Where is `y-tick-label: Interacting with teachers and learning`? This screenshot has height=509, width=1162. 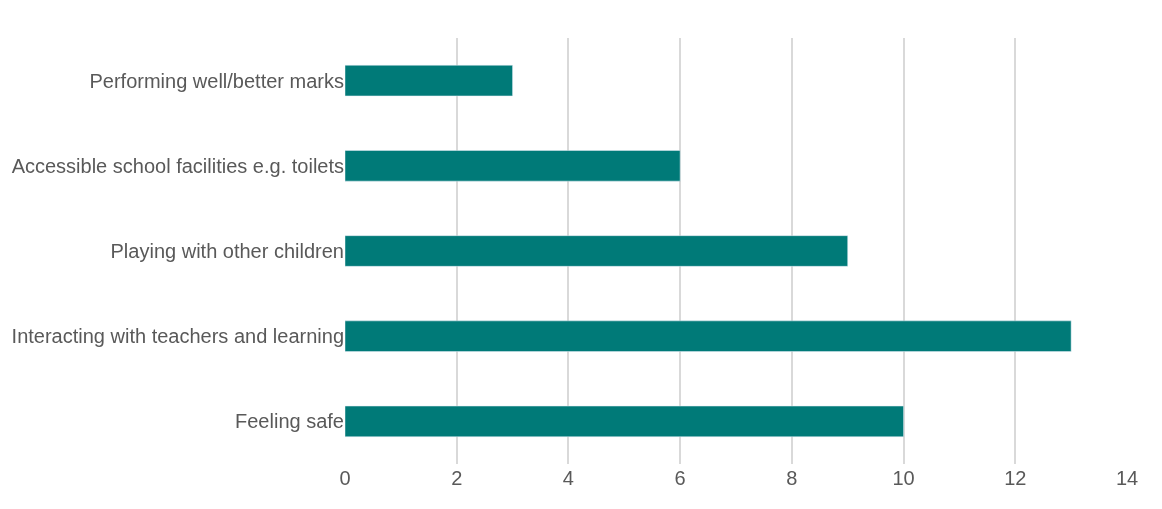 y-tick-label: Interacting with teachers and learning is located at coordinates (177, 336).